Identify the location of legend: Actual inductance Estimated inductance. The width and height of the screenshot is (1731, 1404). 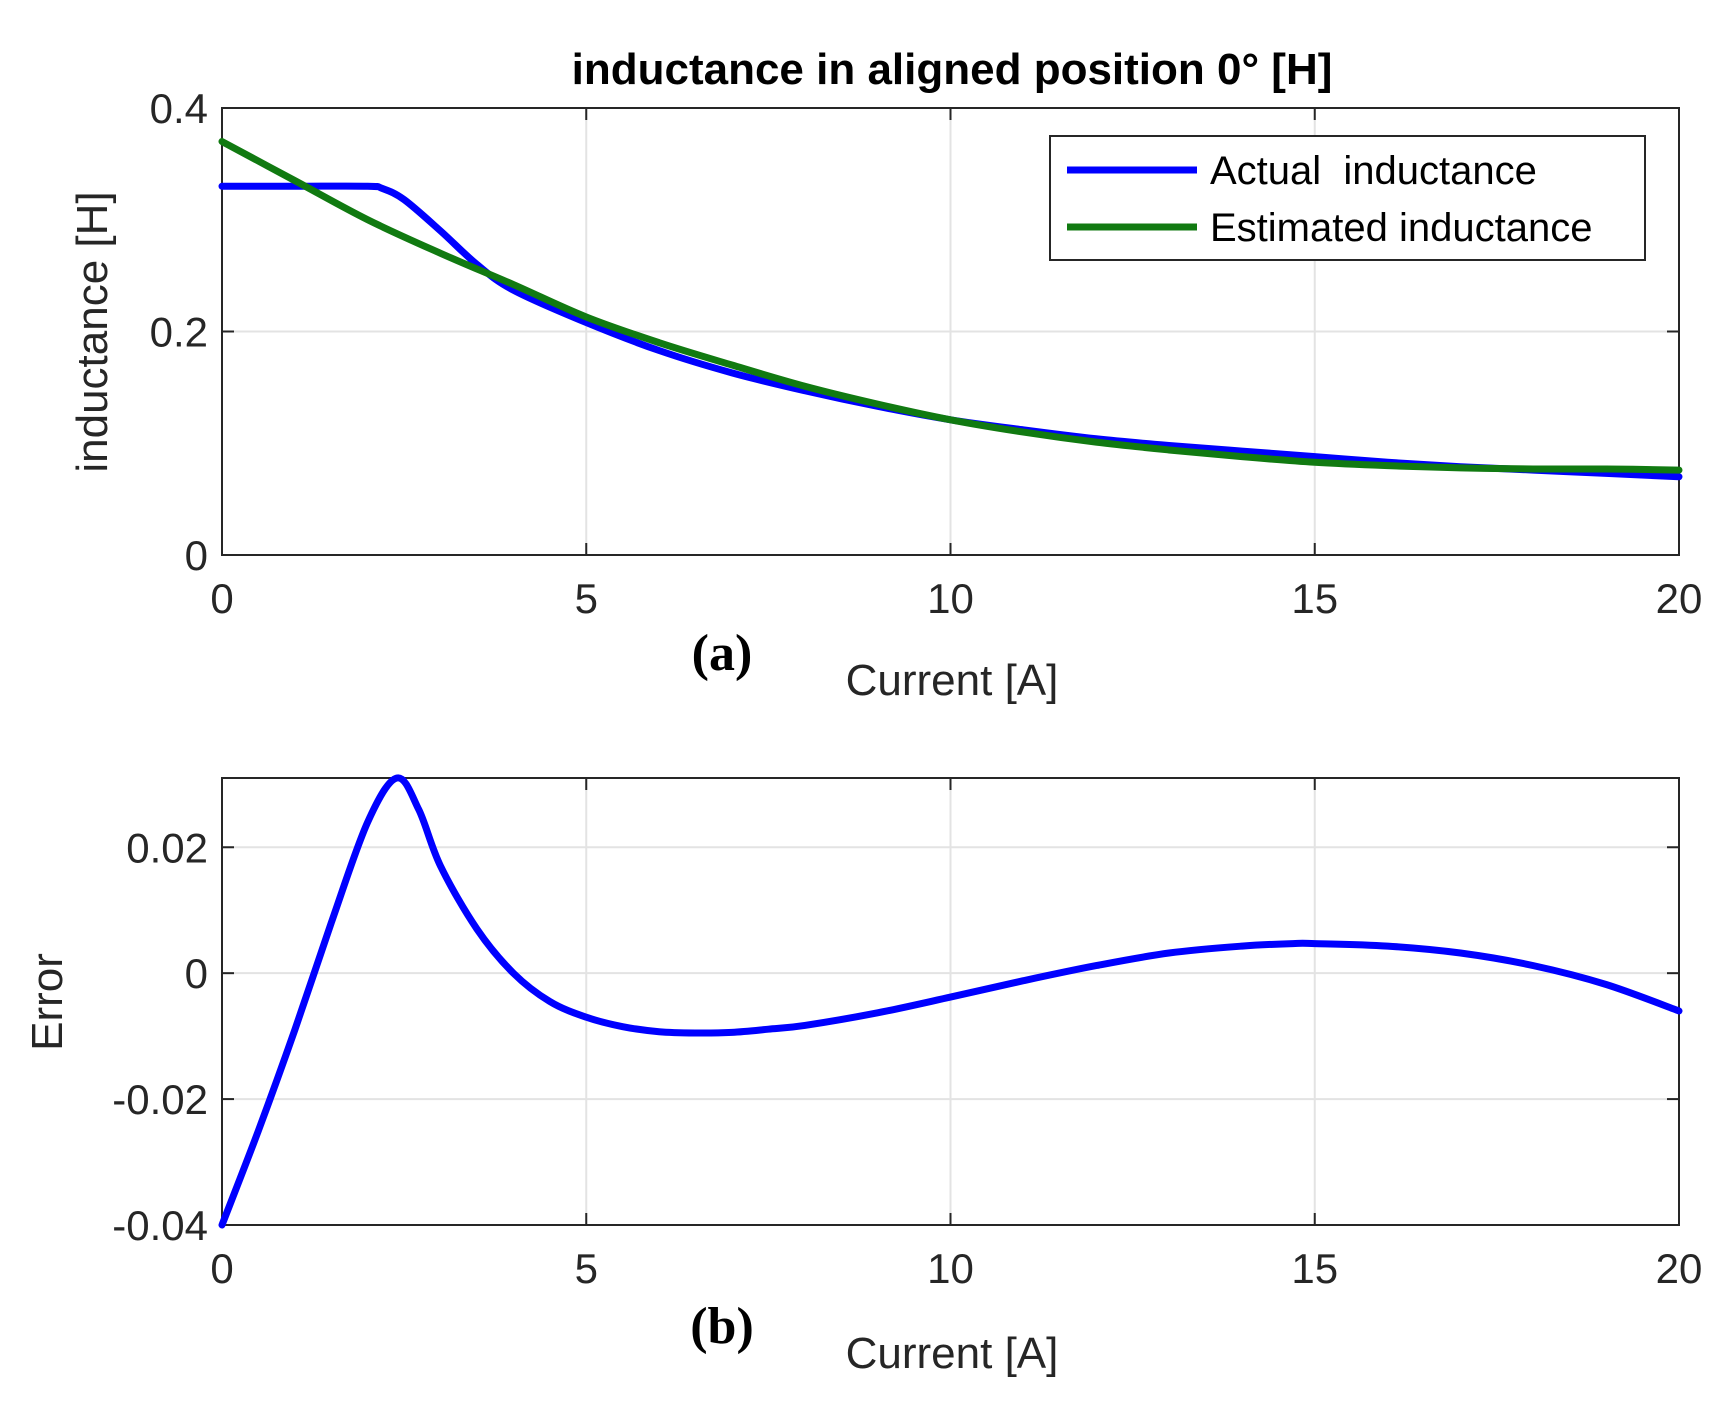
(1347, 198).